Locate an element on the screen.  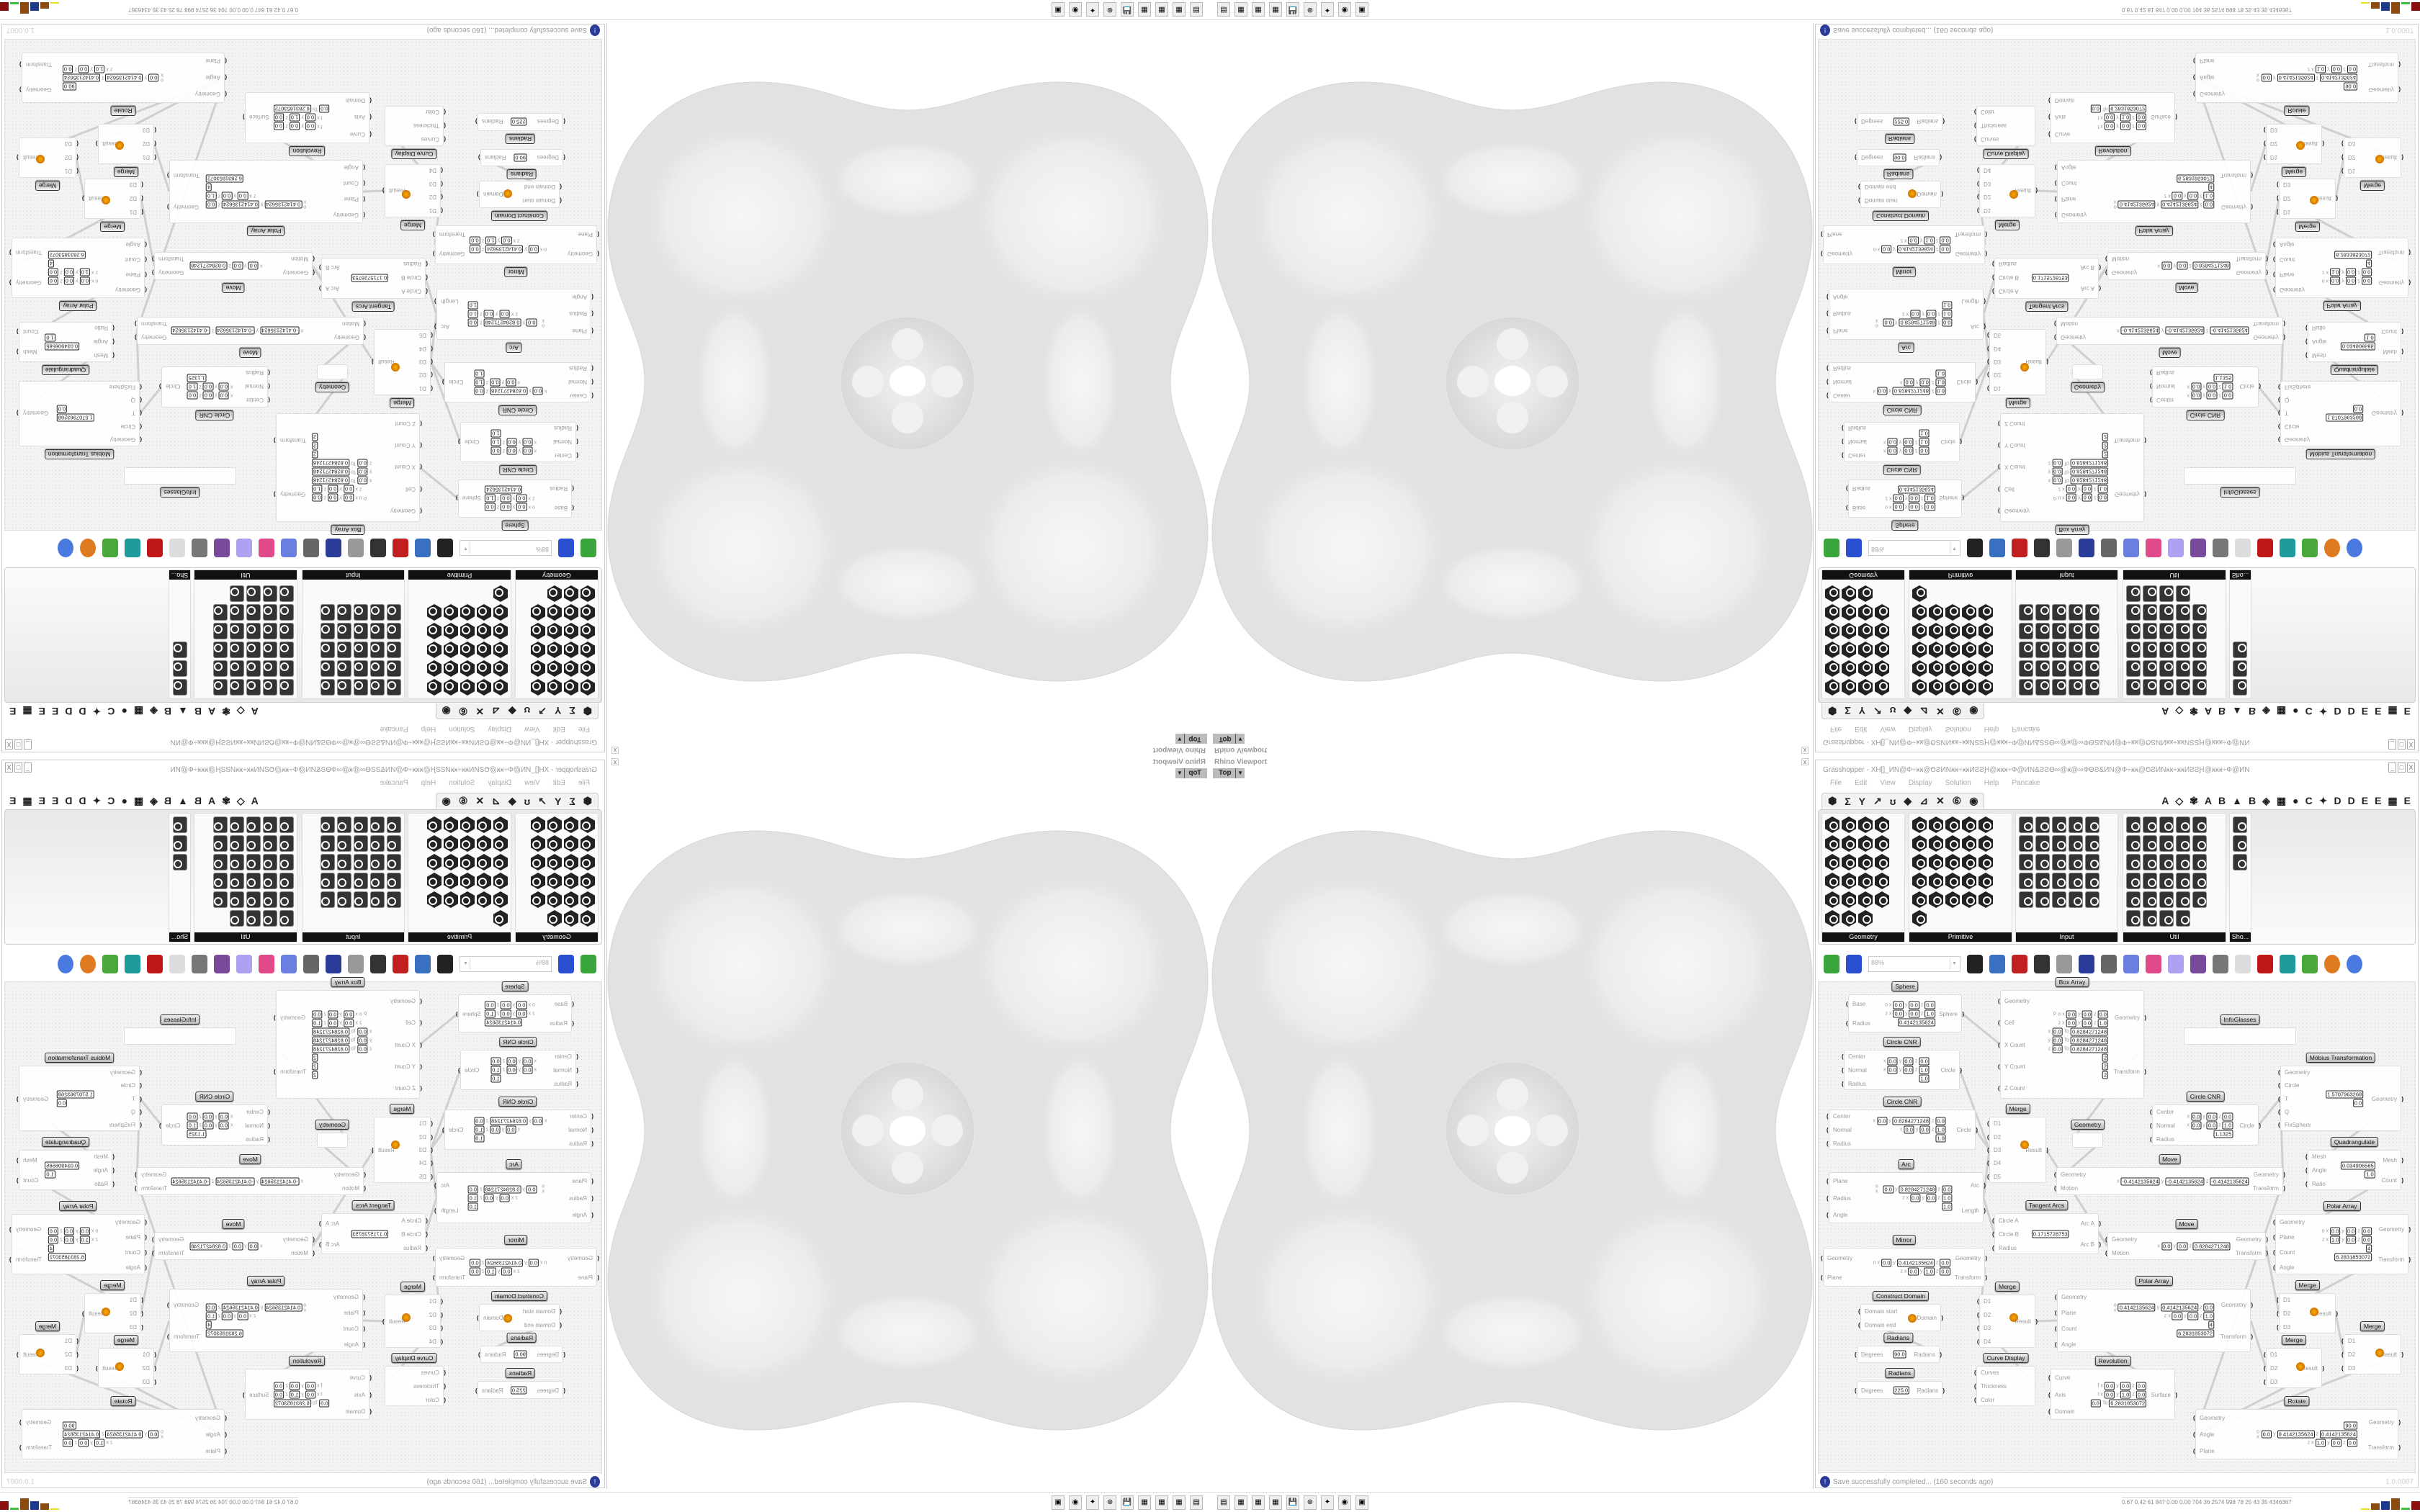
tab-icon: A is located at coordinates (2165, 800).